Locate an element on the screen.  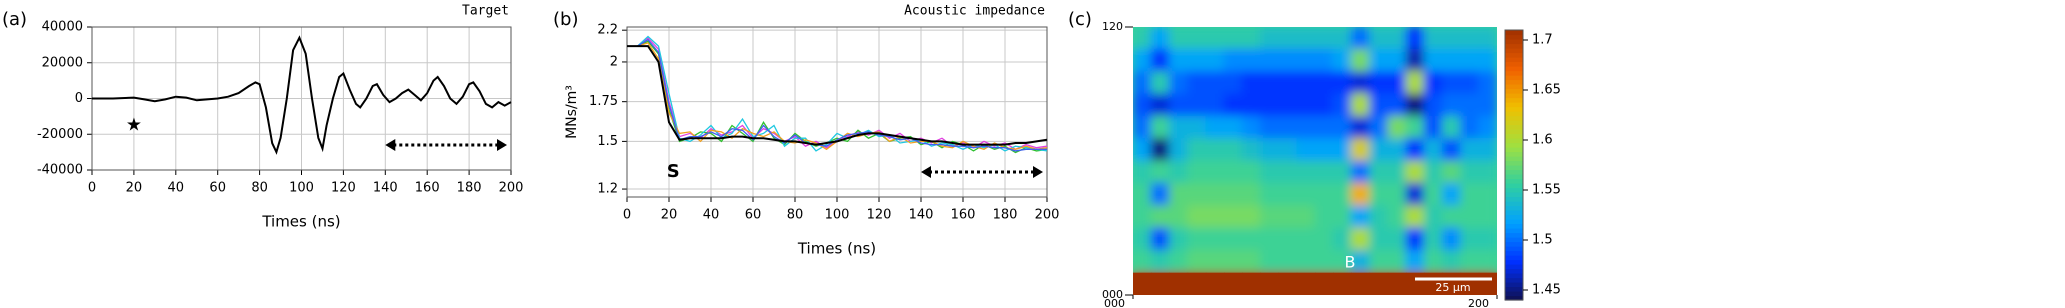
x-tick-label: 100 is located at coordinates (837, 215).